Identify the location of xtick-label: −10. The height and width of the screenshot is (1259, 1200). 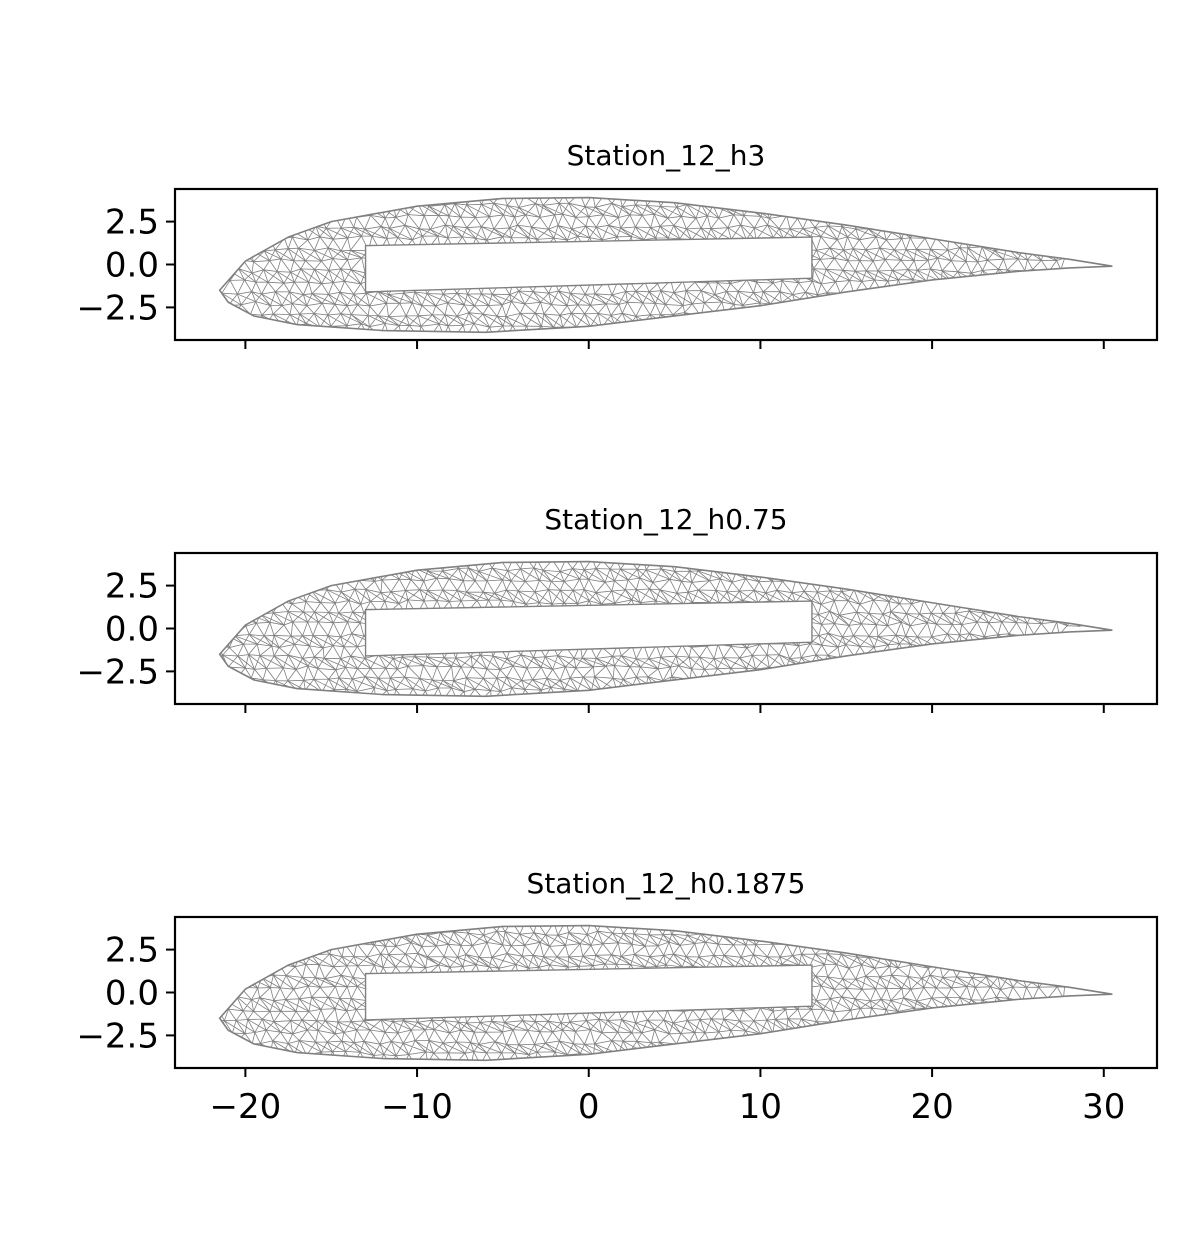
(417, 1107).